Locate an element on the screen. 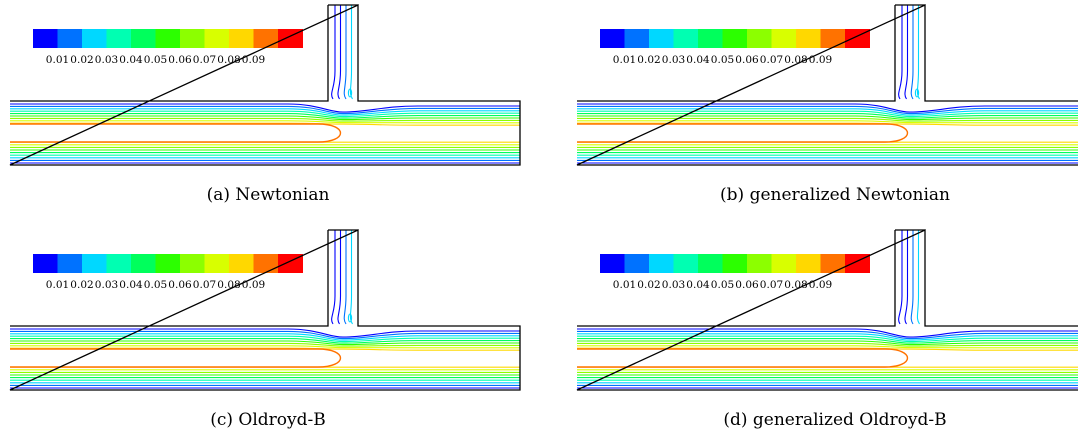 The width and height of the screenshot is (1078, 445). corner-vortex is located at coordinates (350, 93).